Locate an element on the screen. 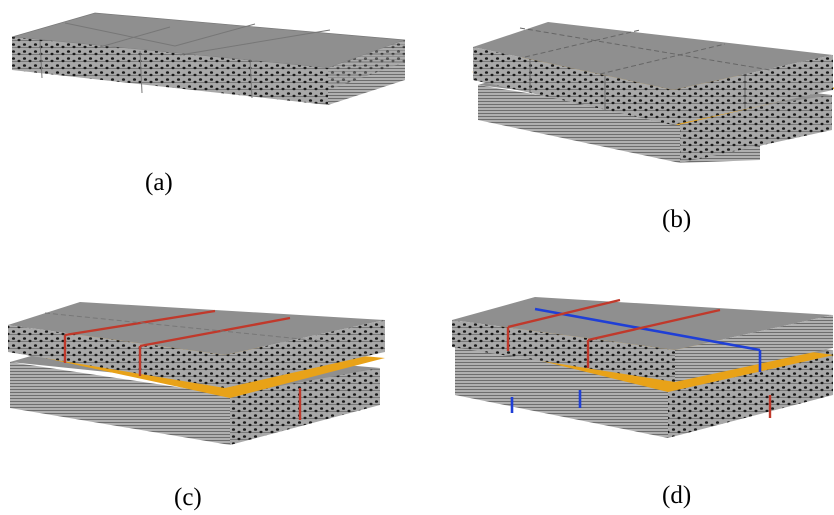 The image size is (834, 515). panel-b-diagram is located at coordinates (653, 92).